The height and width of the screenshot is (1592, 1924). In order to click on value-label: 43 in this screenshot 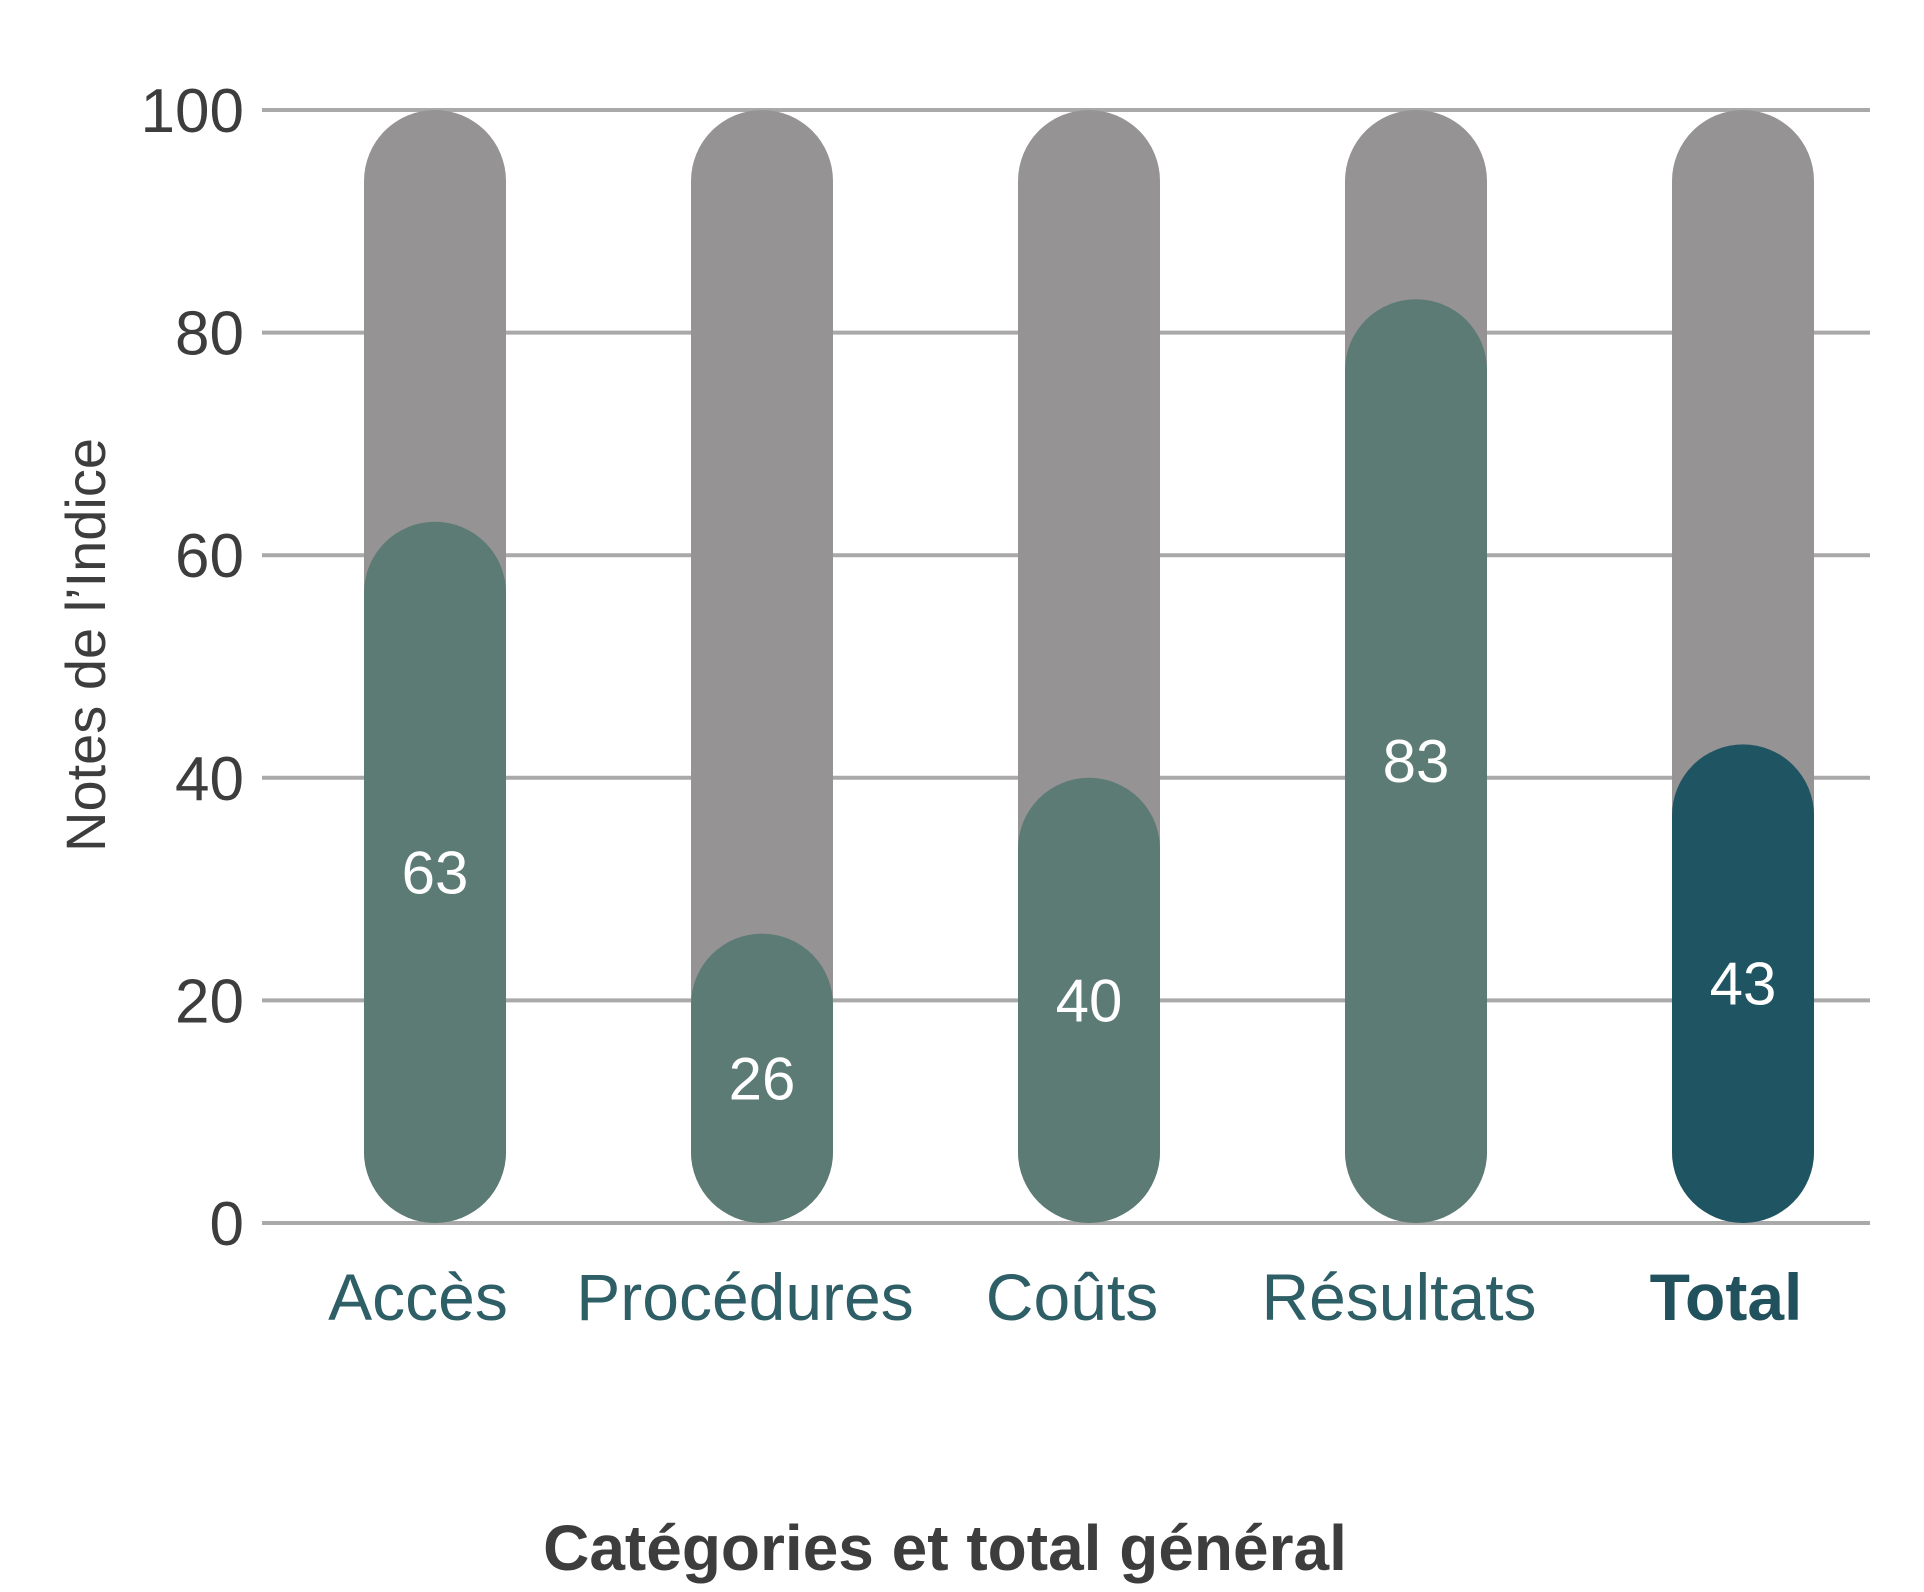, I will do `click(1743, 984)`.